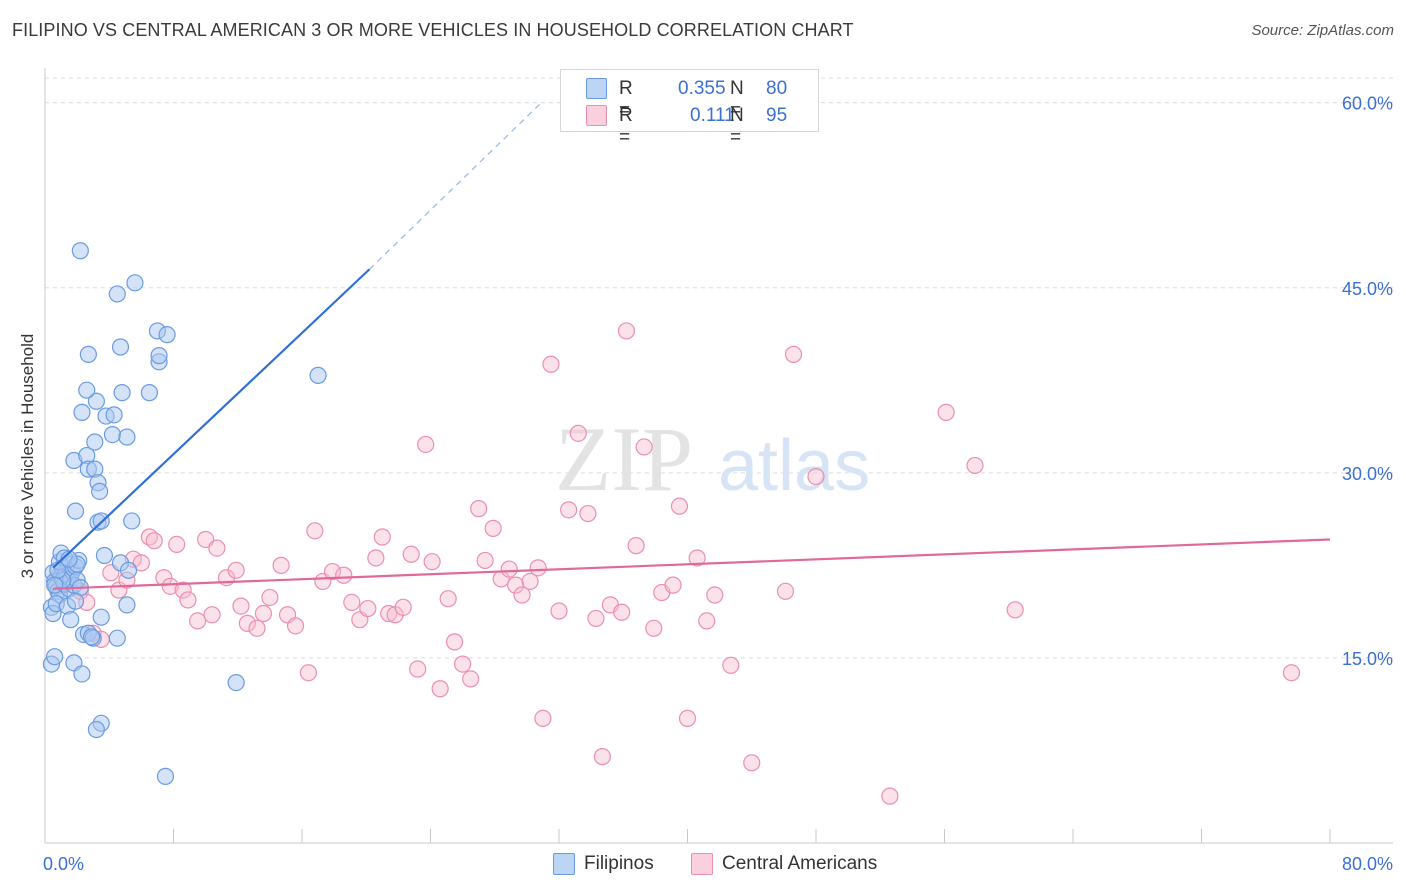  Describe the element at coordinates (455, 186) in the screenshot. I see `trendline-filipinos-extension` at that location.